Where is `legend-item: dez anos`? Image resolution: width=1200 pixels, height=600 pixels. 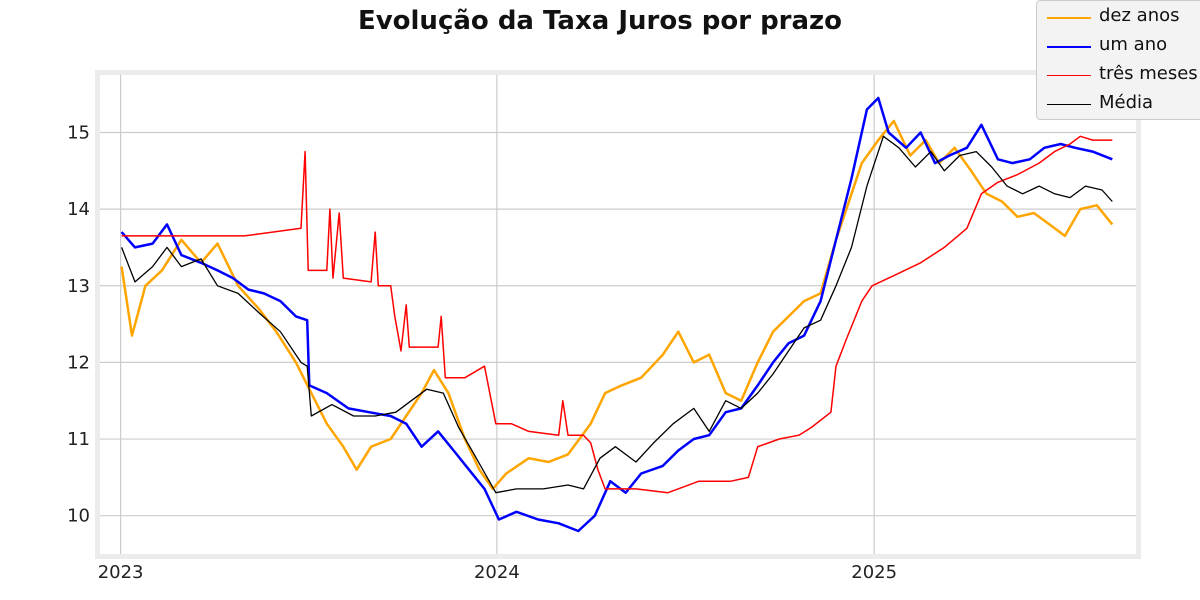 legend-item: dez anos is located at coordinates (1118, 17).